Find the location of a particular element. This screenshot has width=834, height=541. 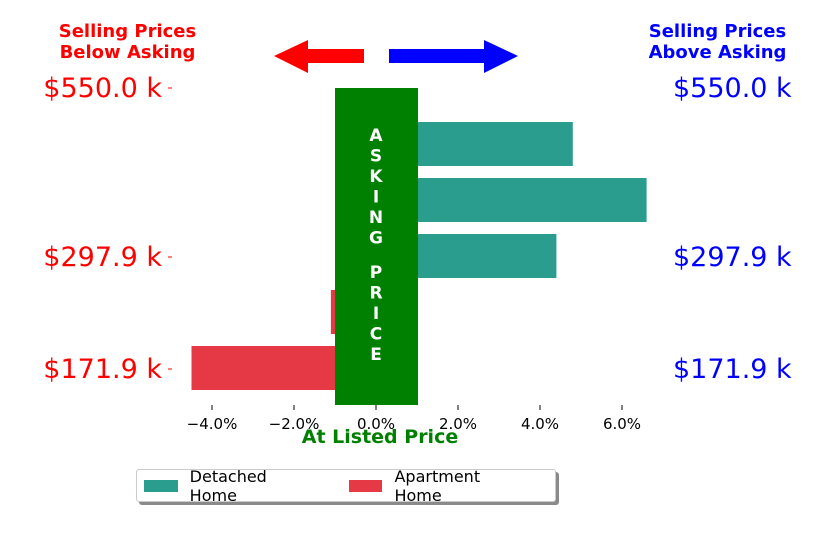

x-axis-label: At Listed Price is located at coordinates (380, 437).